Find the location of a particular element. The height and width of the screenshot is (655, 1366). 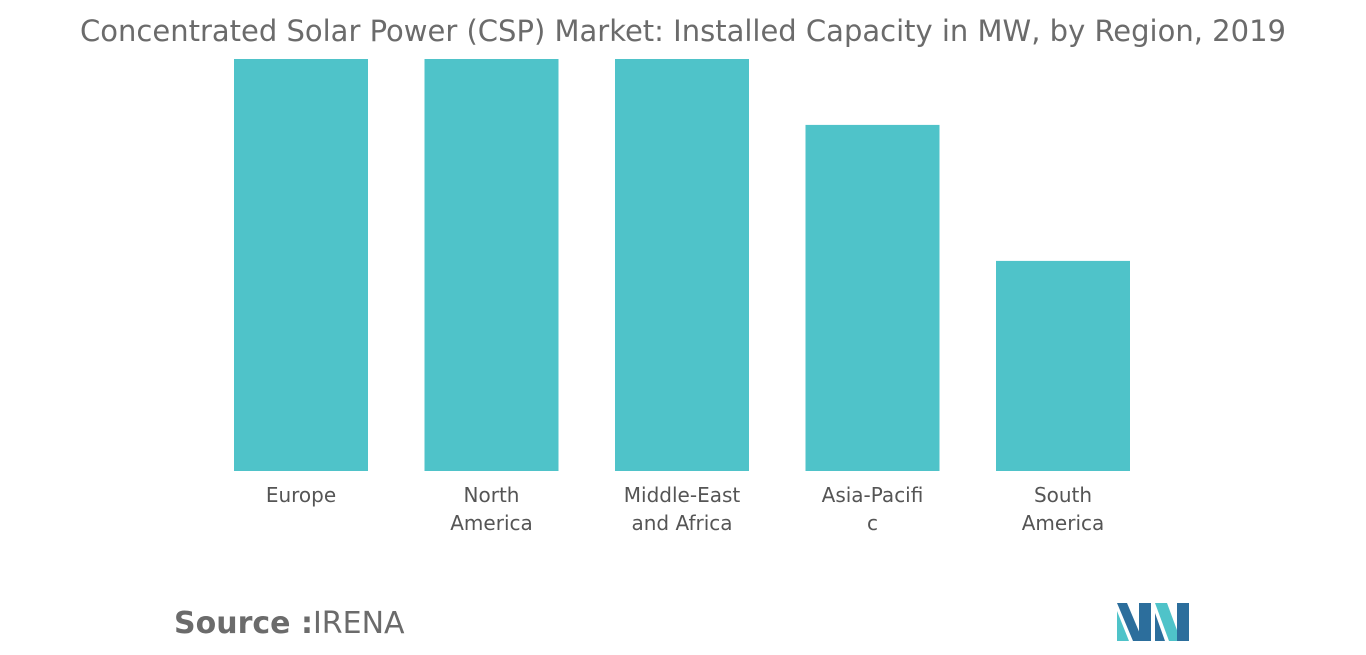

source-note: Source :IRENA is located at coordinates (289, 623).